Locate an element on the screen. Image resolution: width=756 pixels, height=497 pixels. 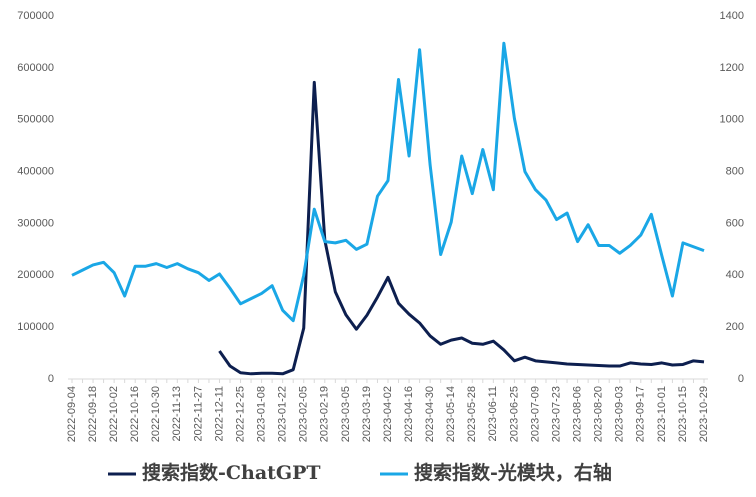
x-tick-label: 2022-11-13 is located at coordinates (177, 413).